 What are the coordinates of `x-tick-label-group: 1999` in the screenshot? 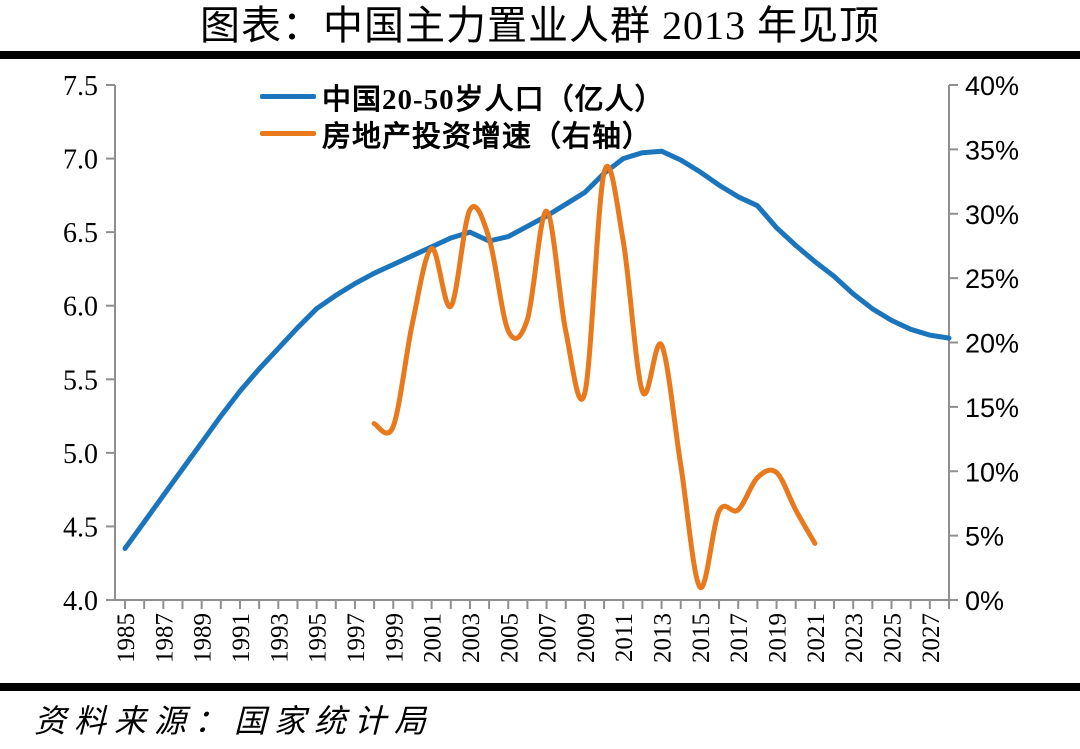 It's located at (394, 638).